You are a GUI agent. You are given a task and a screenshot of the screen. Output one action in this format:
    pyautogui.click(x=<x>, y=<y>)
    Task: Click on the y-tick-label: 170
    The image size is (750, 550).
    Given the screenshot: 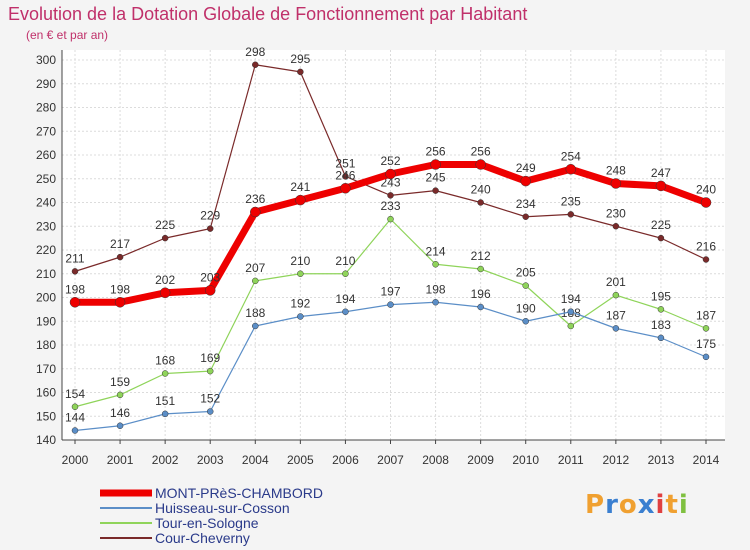 What is the action you would take?
    pyautogui.click(x=46, y=369)
    